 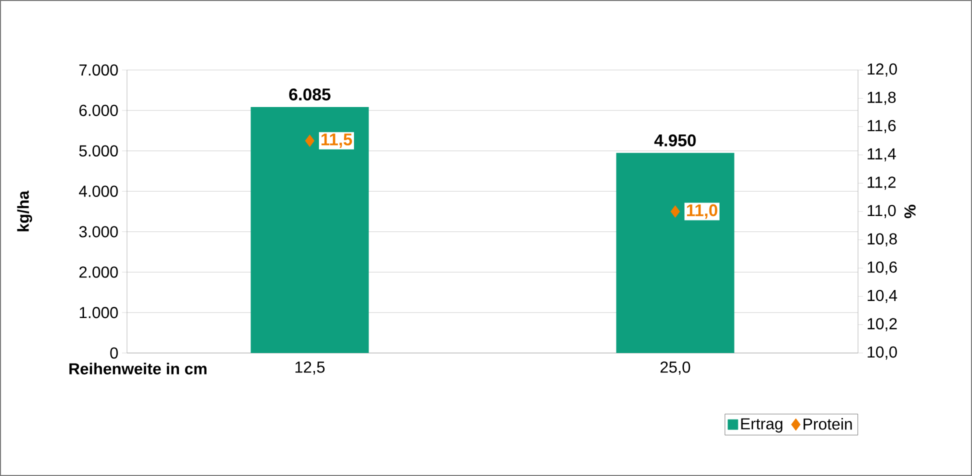 What do you see at coordinates (675, 368) in the screenshot?
I see `x-tick-label: 25,0` at bounding box center [675, 368].